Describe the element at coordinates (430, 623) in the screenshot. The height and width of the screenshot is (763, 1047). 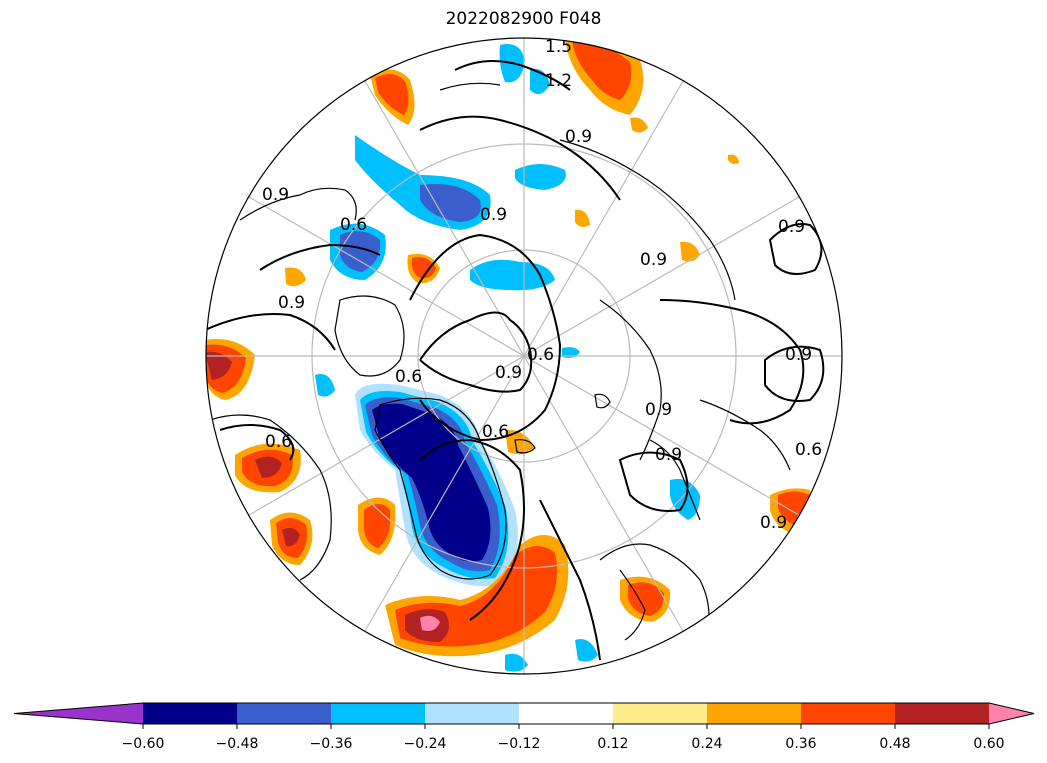
I see `positive-anomaly-atlantic-peak` at that location.